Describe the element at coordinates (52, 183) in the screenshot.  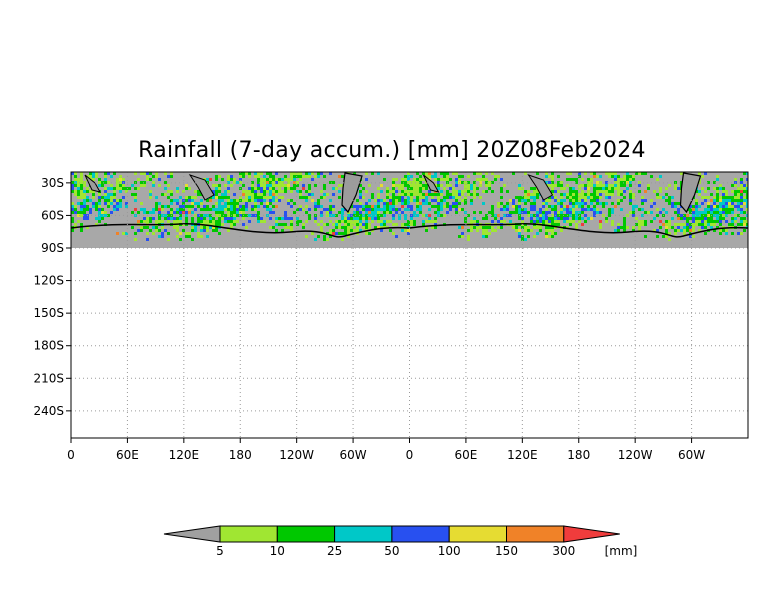
I see `lat-tick-label: 30S` at that location.